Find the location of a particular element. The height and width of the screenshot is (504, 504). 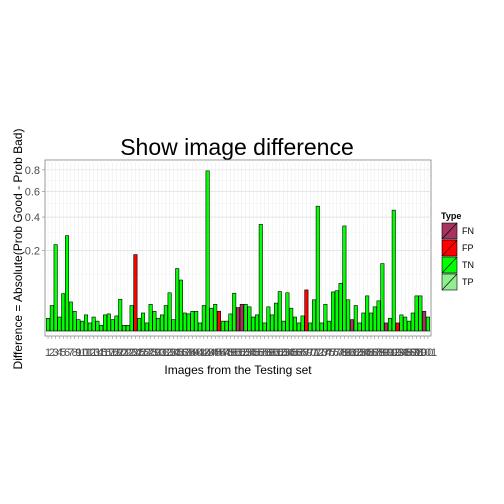

legend-item-fp: FP is located at coordinates (457, 248).